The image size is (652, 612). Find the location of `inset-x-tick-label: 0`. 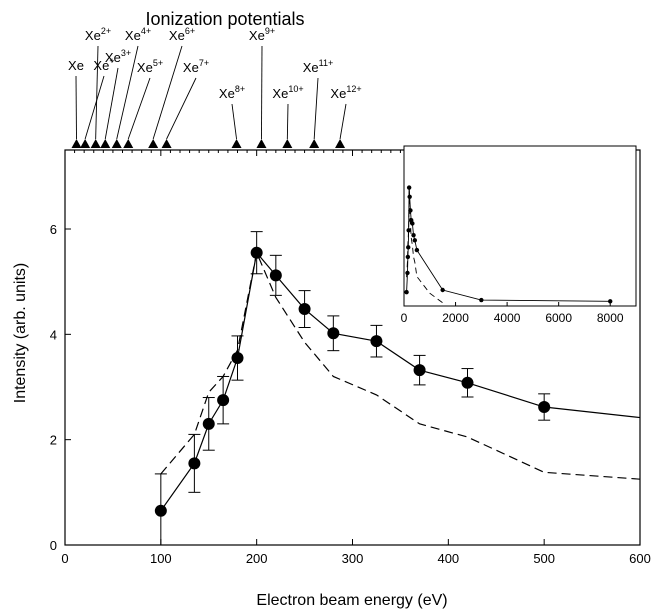

inset-x-tick-label: 0 is located at coordinates (404, 318).